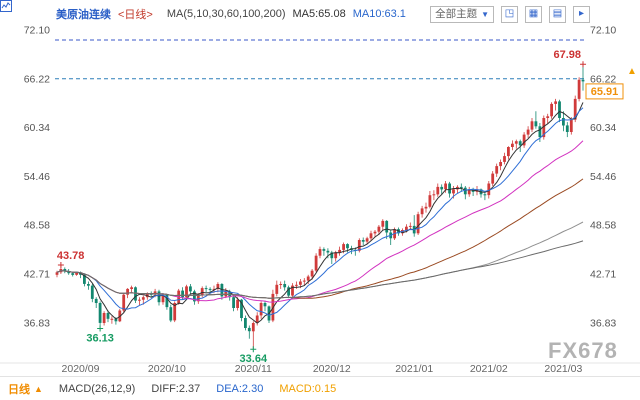 The image size is (640, 400). I want to click on symbol-title: 美原油连续, so click(83, 15).